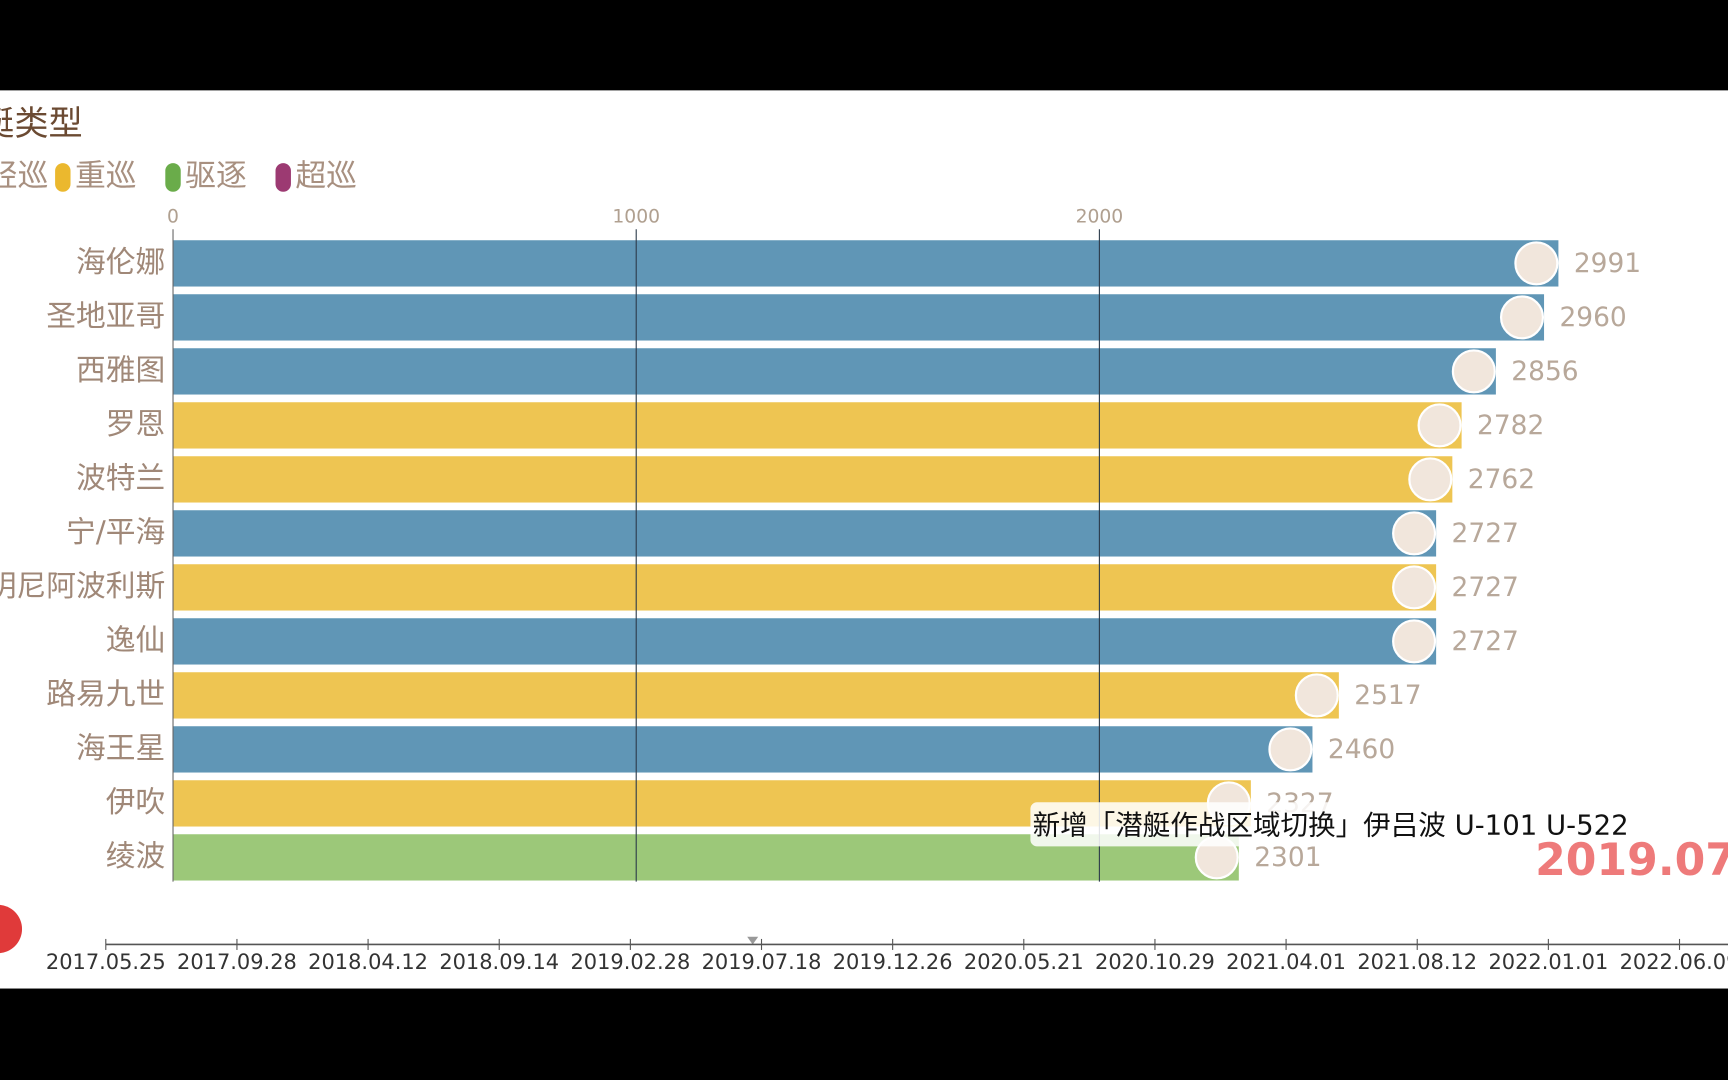  What do you see at coordinates (1510, 425) in the screenshot?
I see `value-label: 2782` at bounding box center [1510, 425].